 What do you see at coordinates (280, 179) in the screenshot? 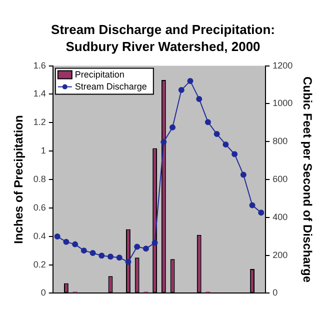
I see `y2-tick-label: 600` at bounding box center [280, 179].